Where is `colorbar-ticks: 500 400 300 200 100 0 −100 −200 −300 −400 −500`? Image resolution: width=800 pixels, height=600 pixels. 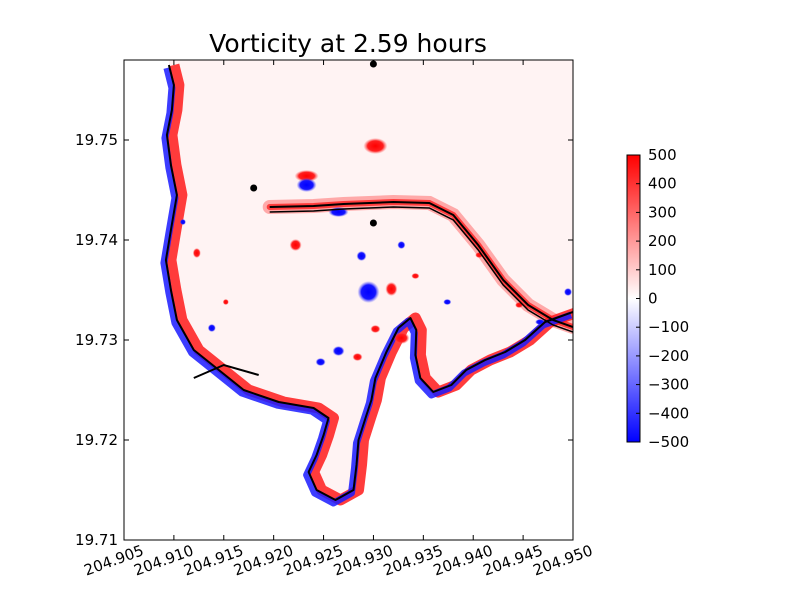
colorbar-ticks: 500 400 300 200 100 0 −100 −200 −300 −400 −500 is located at coordinates (662, 298).